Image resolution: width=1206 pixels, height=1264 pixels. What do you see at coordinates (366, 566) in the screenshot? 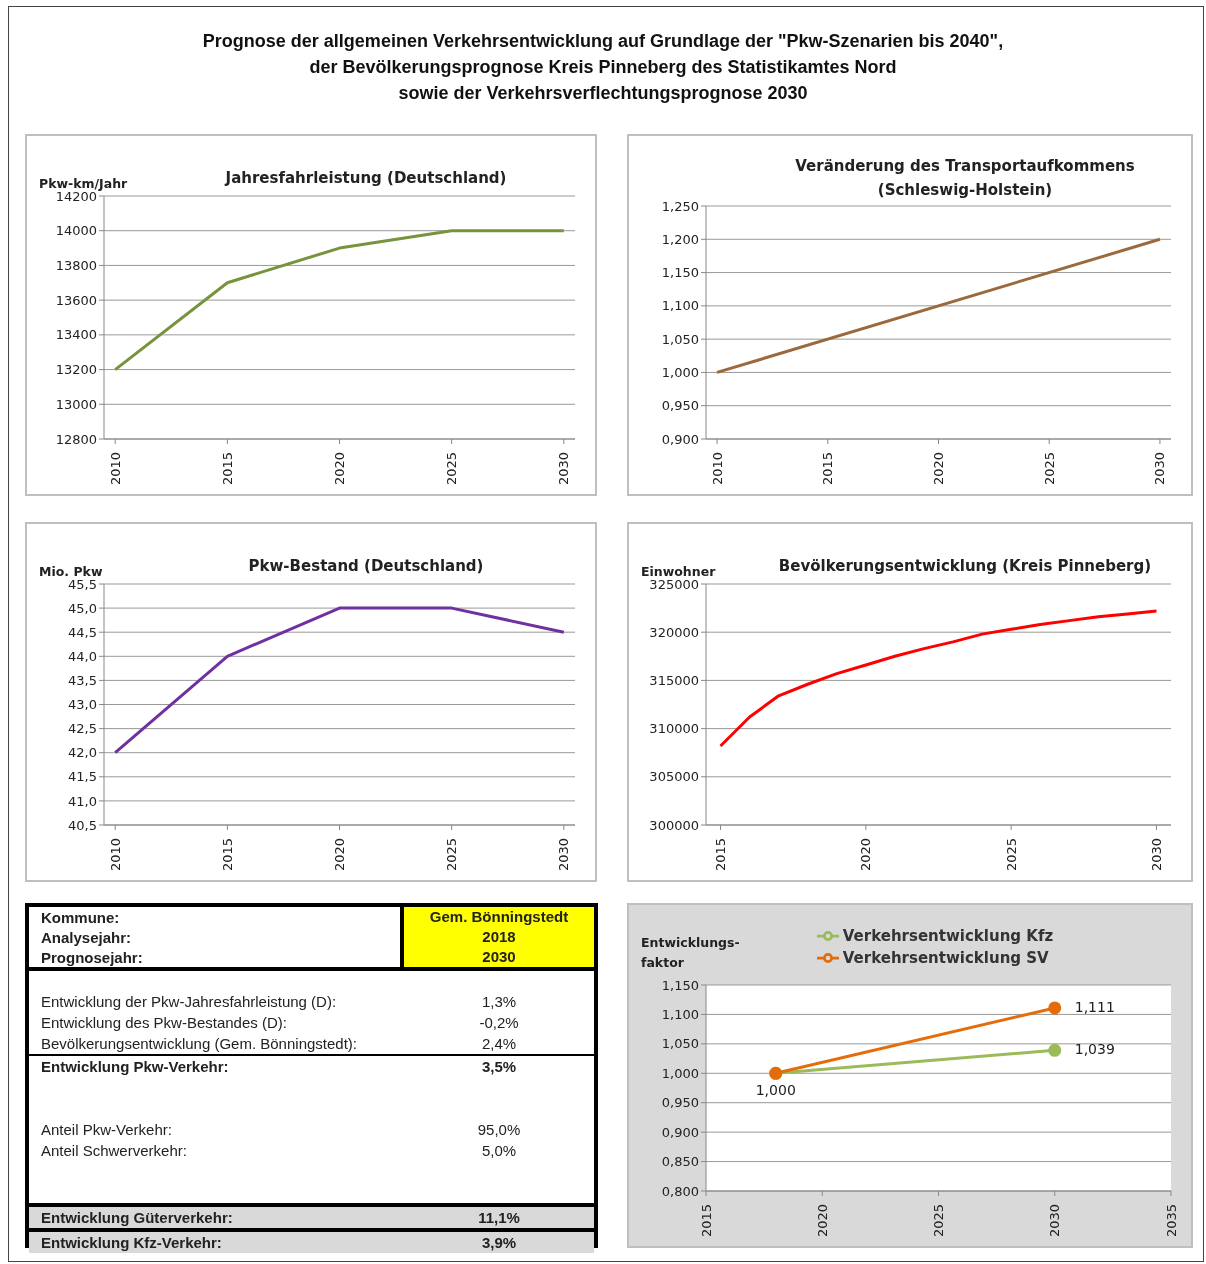
I see `chart-title: Pkw-Bestand (Deutschland)` at bounding box center [366, 566].